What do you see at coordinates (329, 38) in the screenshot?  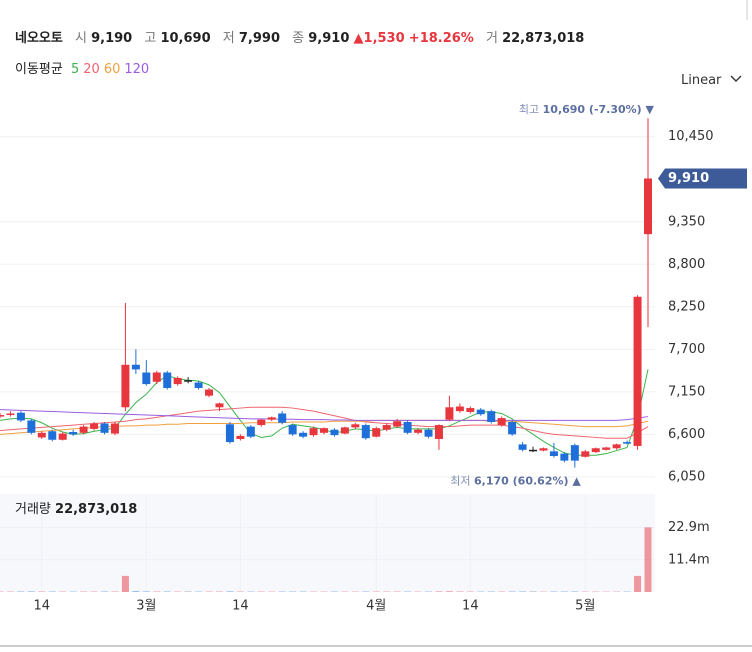 I see `field-value: 9,910` at bounding box center [329, 38].